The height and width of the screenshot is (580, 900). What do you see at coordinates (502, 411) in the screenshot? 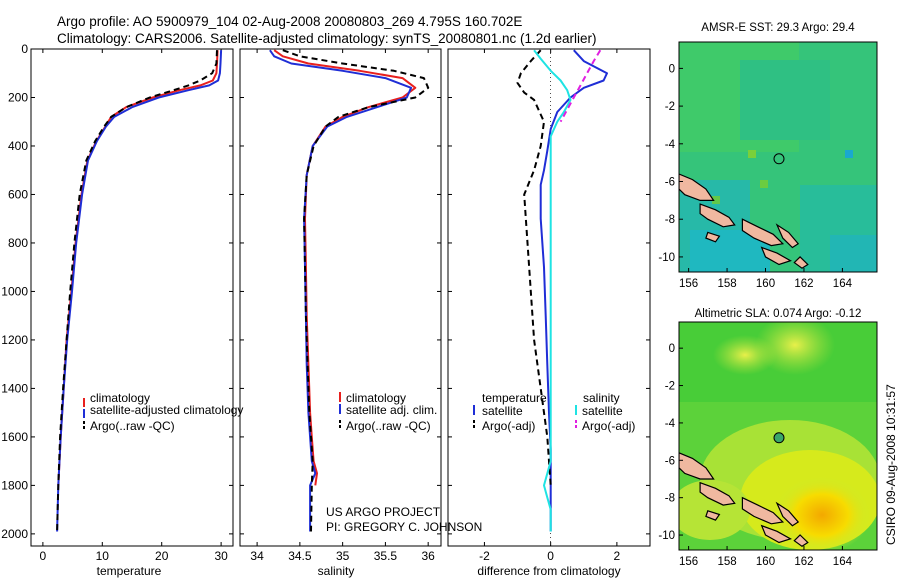
I see `legend-label-temp-satellite: satellite` at bounding box center [502, 411].